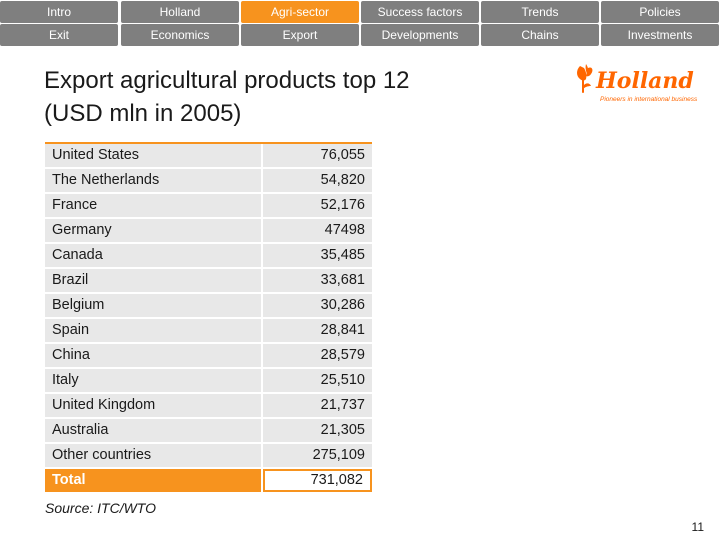  Describe the element at coordinates (153, 480) in the screenshot. I see `total-label-cell: Total` at that location.